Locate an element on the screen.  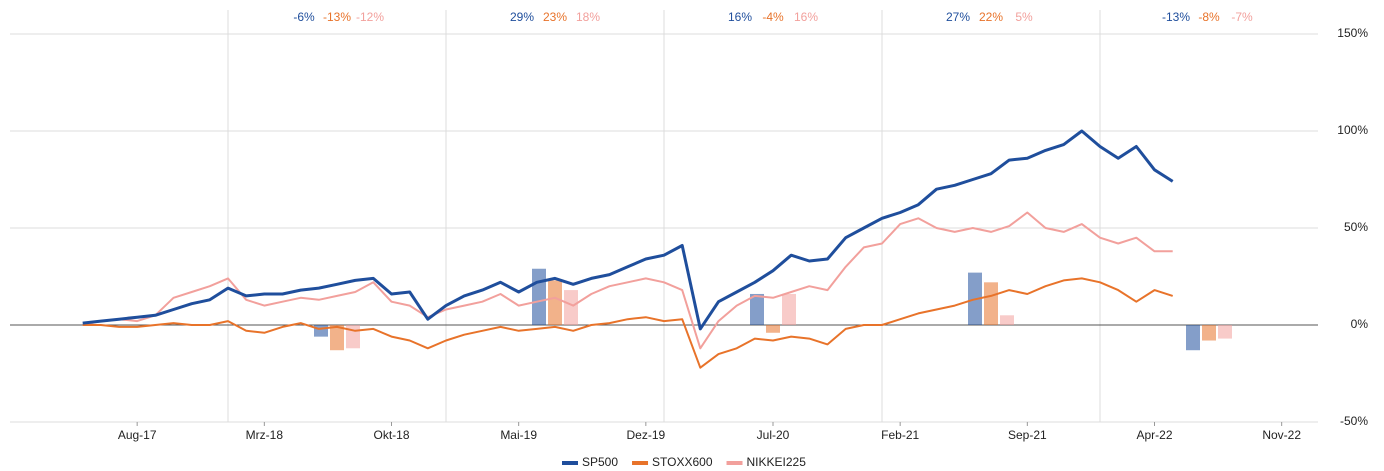
x-tick-label: Mrz-18 is located at coordinates (265, 435).